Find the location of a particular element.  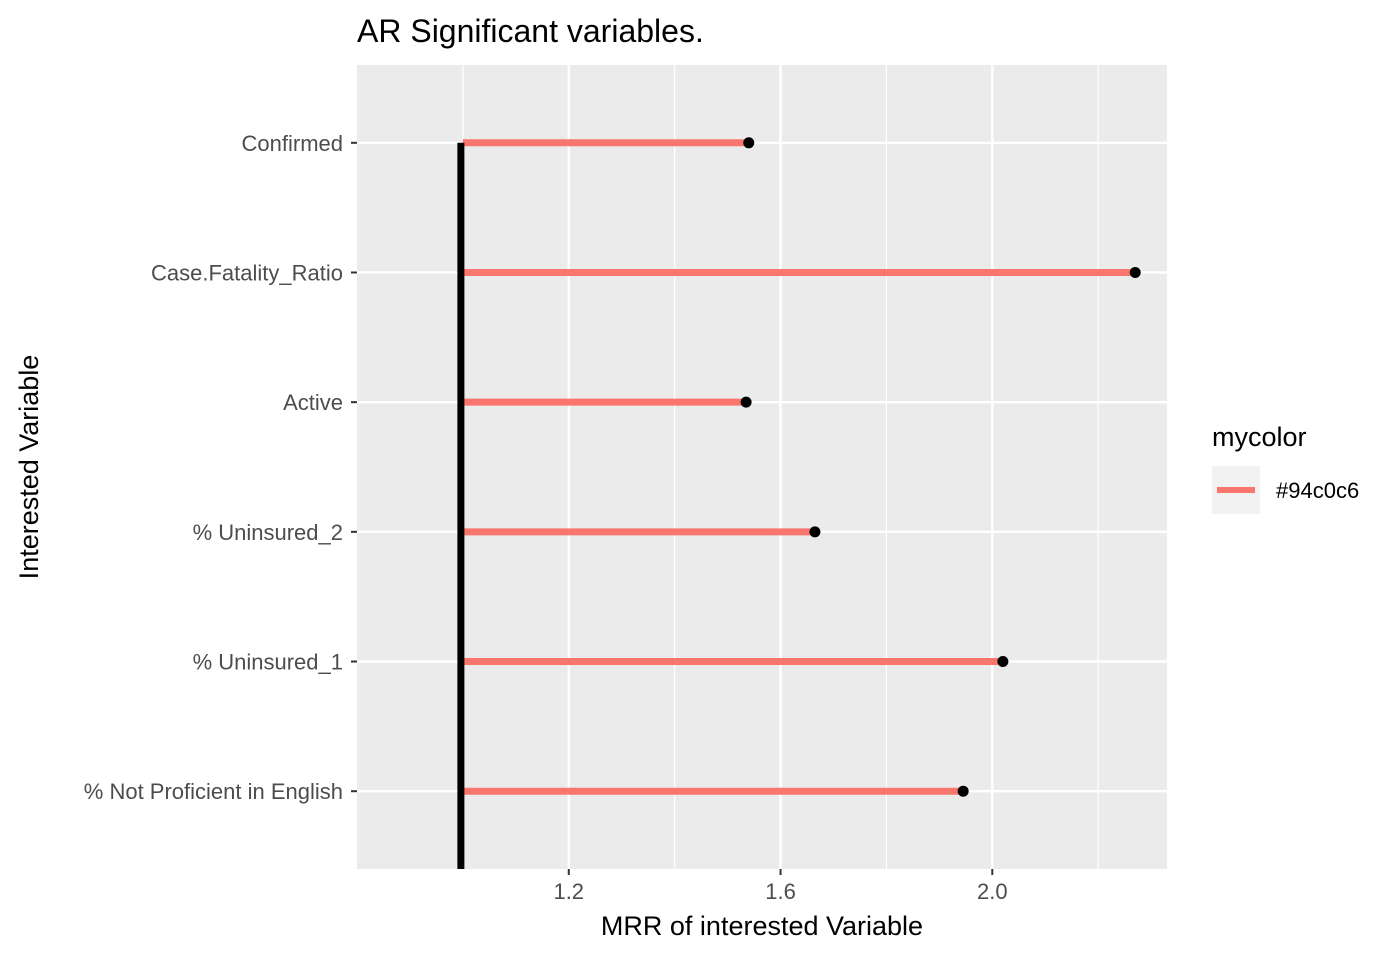

legend-entry-label: #94c0c6 is located at coordinates (1317, 490).